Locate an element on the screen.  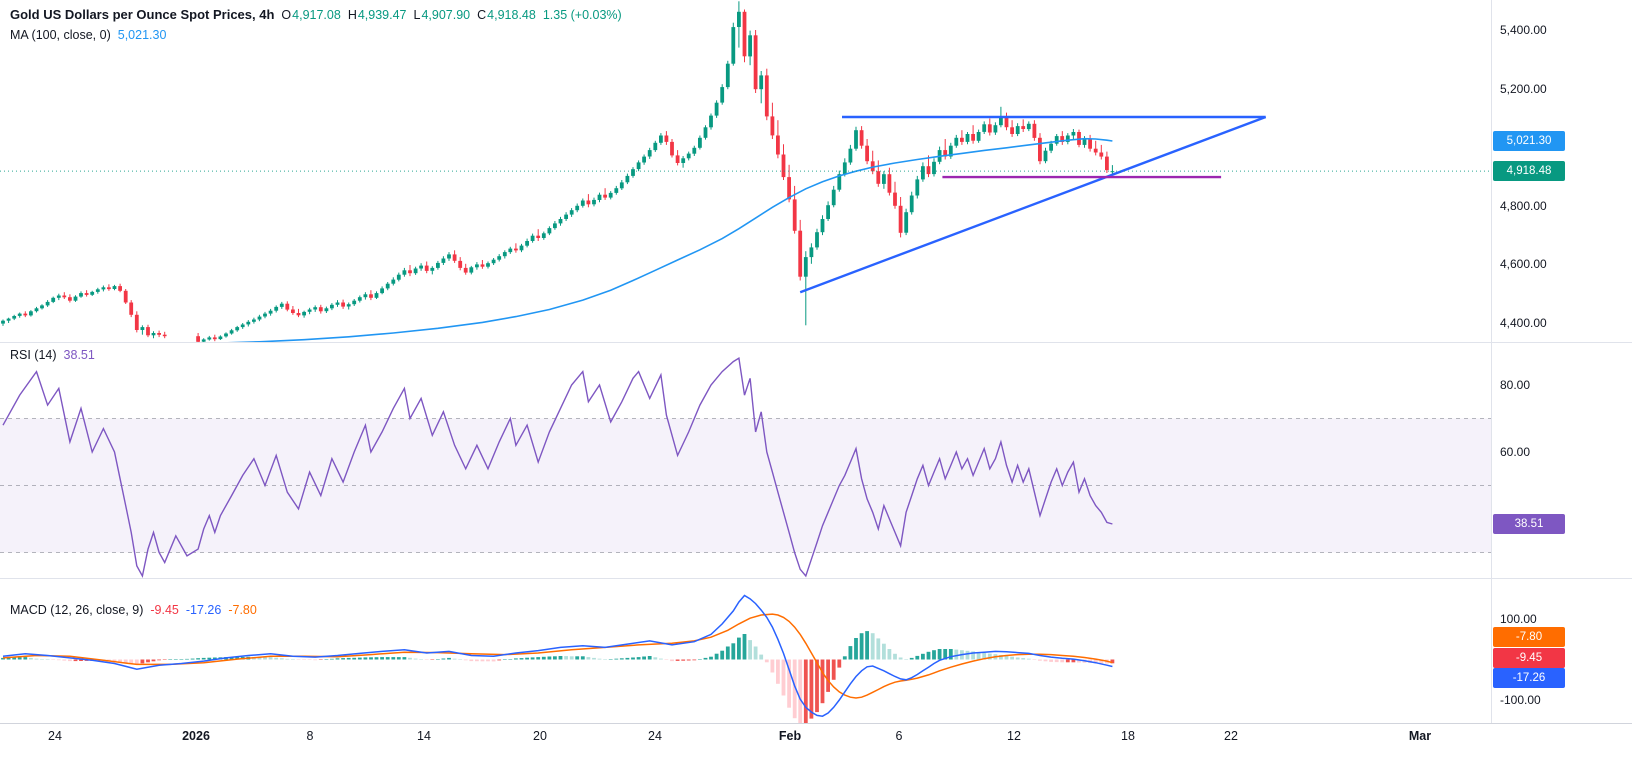
ma-value: 5,021.30 is located at coordinates (142, 35).